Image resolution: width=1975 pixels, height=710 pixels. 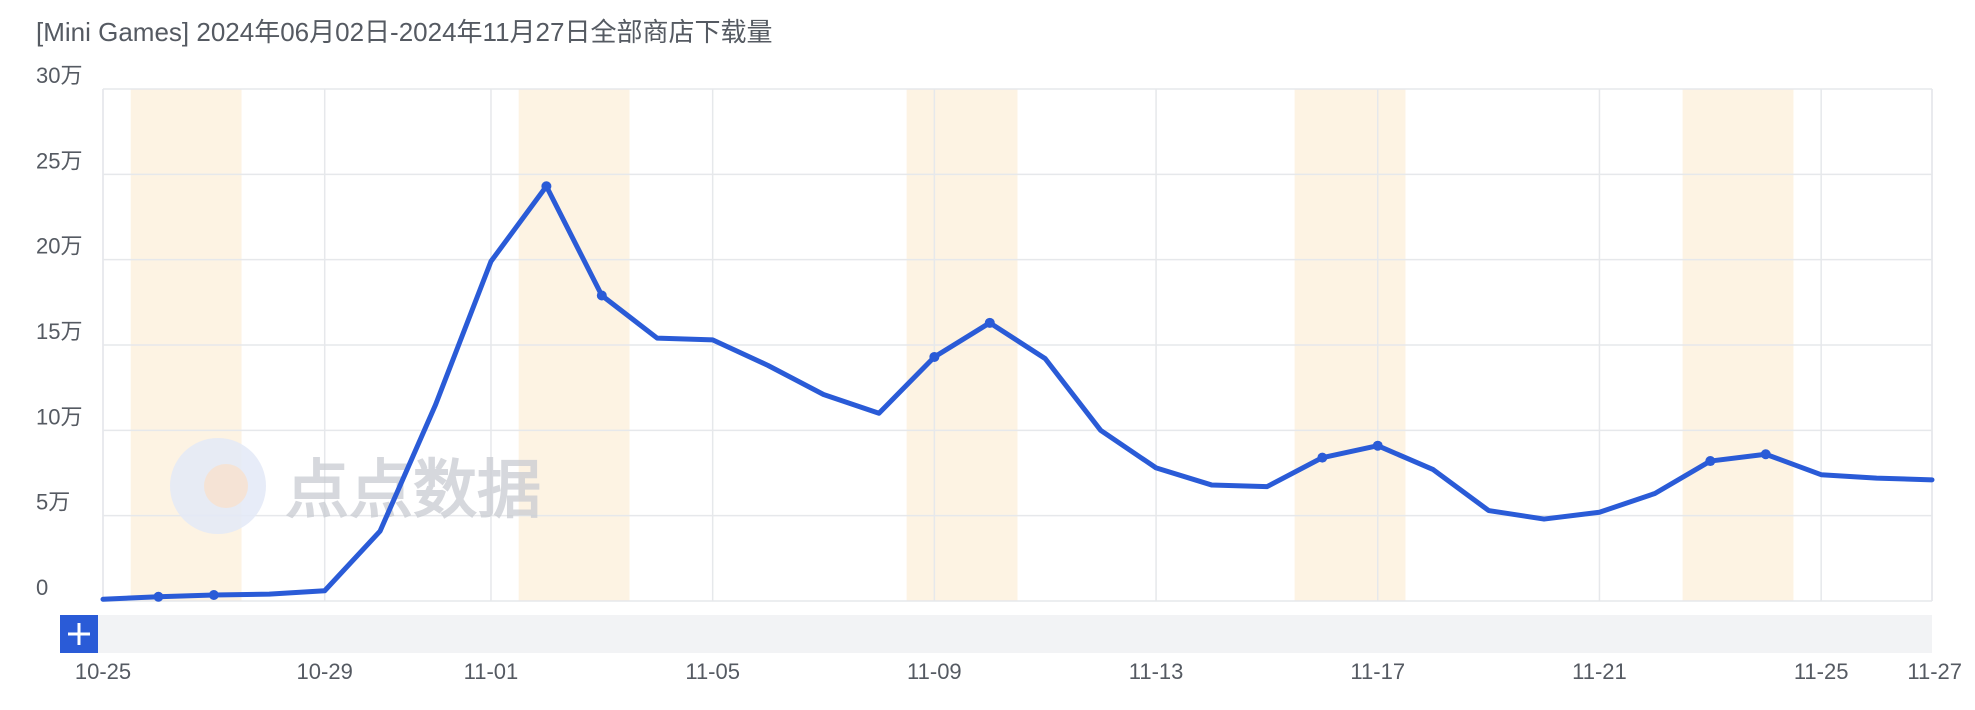 What do you see at coordinates (325, 671) in the screenshot?
I see `x-tick-label: 10-29` at bounding box center [325, 671].